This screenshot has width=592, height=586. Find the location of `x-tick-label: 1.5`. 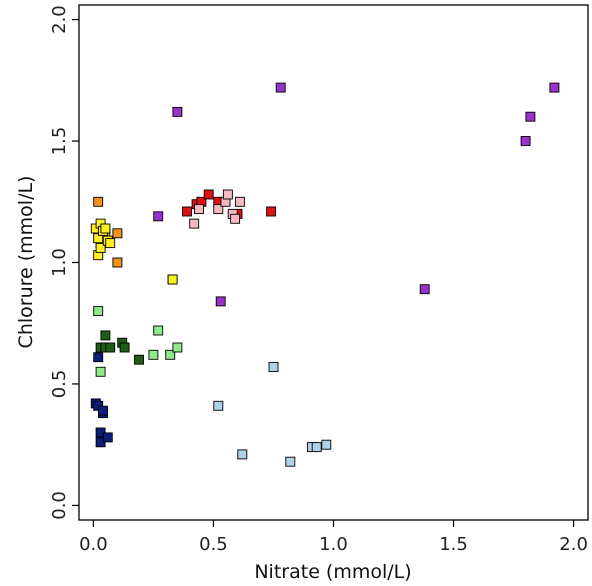

x-tick-label: 1.5 is located at coordinates (453, 544).